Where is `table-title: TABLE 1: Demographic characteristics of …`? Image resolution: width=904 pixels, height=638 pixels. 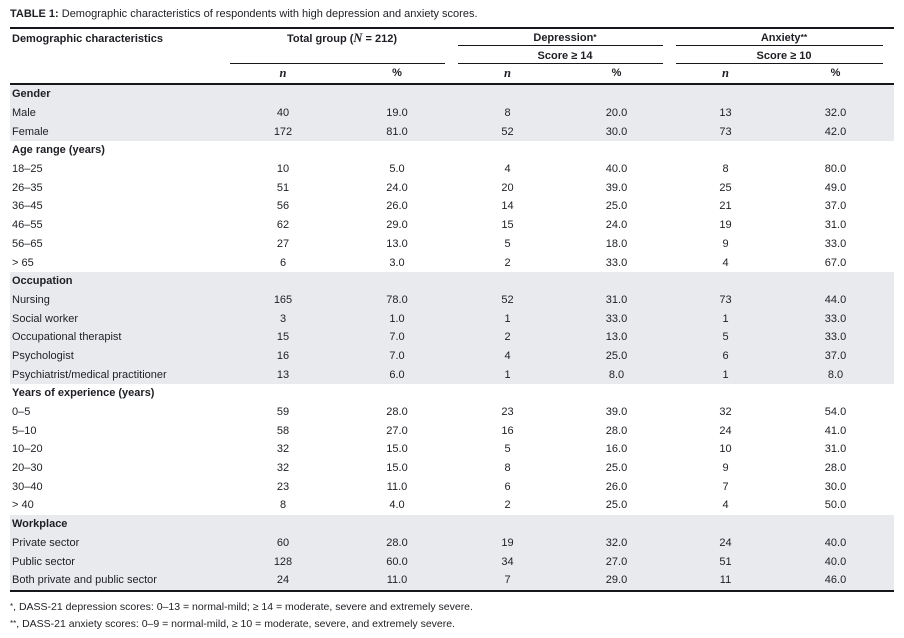 table-title: TABLE 1: Demographic characteristics of … is located at coordinates (452, 14).